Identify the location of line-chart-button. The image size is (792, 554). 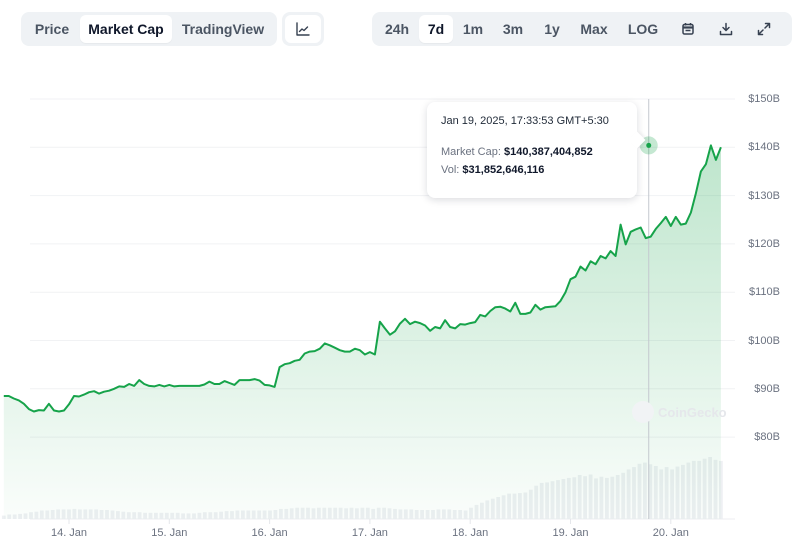
(303, 29).